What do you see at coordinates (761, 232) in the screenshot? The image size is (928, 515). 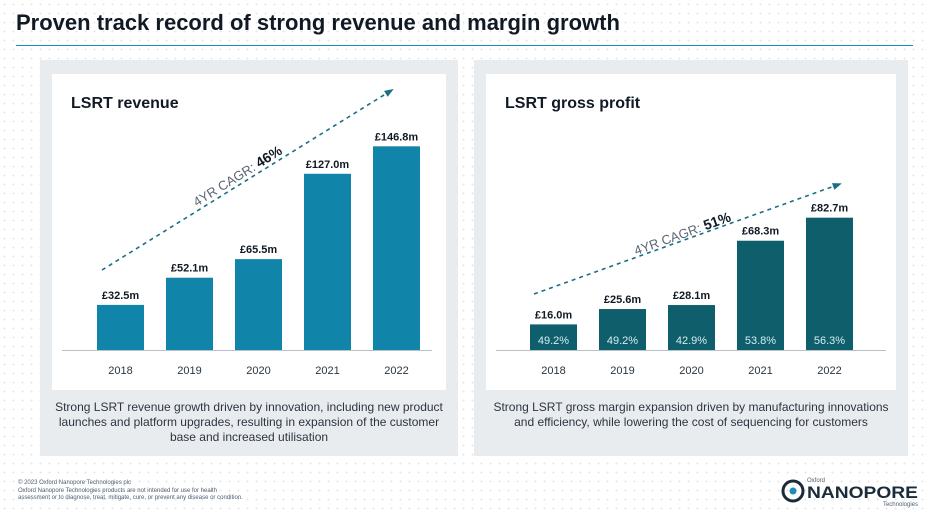 I see `bar-value-label: £68.3m` at bounding box center [761, 232].